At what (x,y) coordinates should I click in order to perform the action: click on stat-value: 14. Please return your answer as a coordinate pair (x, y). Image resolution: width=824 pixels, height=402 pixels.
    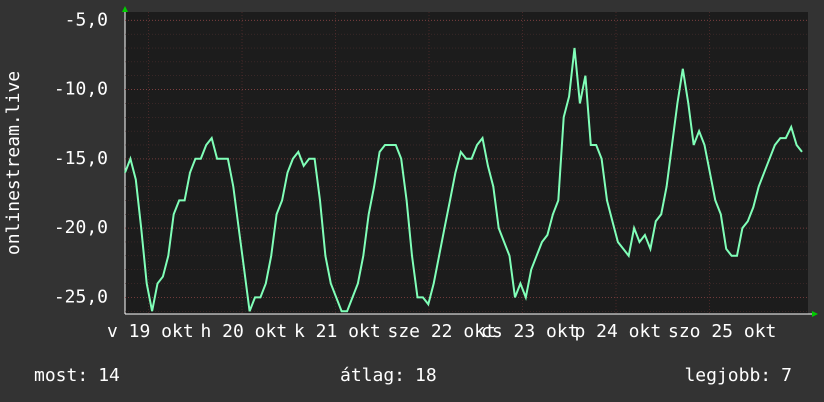
    Looking at the image, I should click on (109, 375).